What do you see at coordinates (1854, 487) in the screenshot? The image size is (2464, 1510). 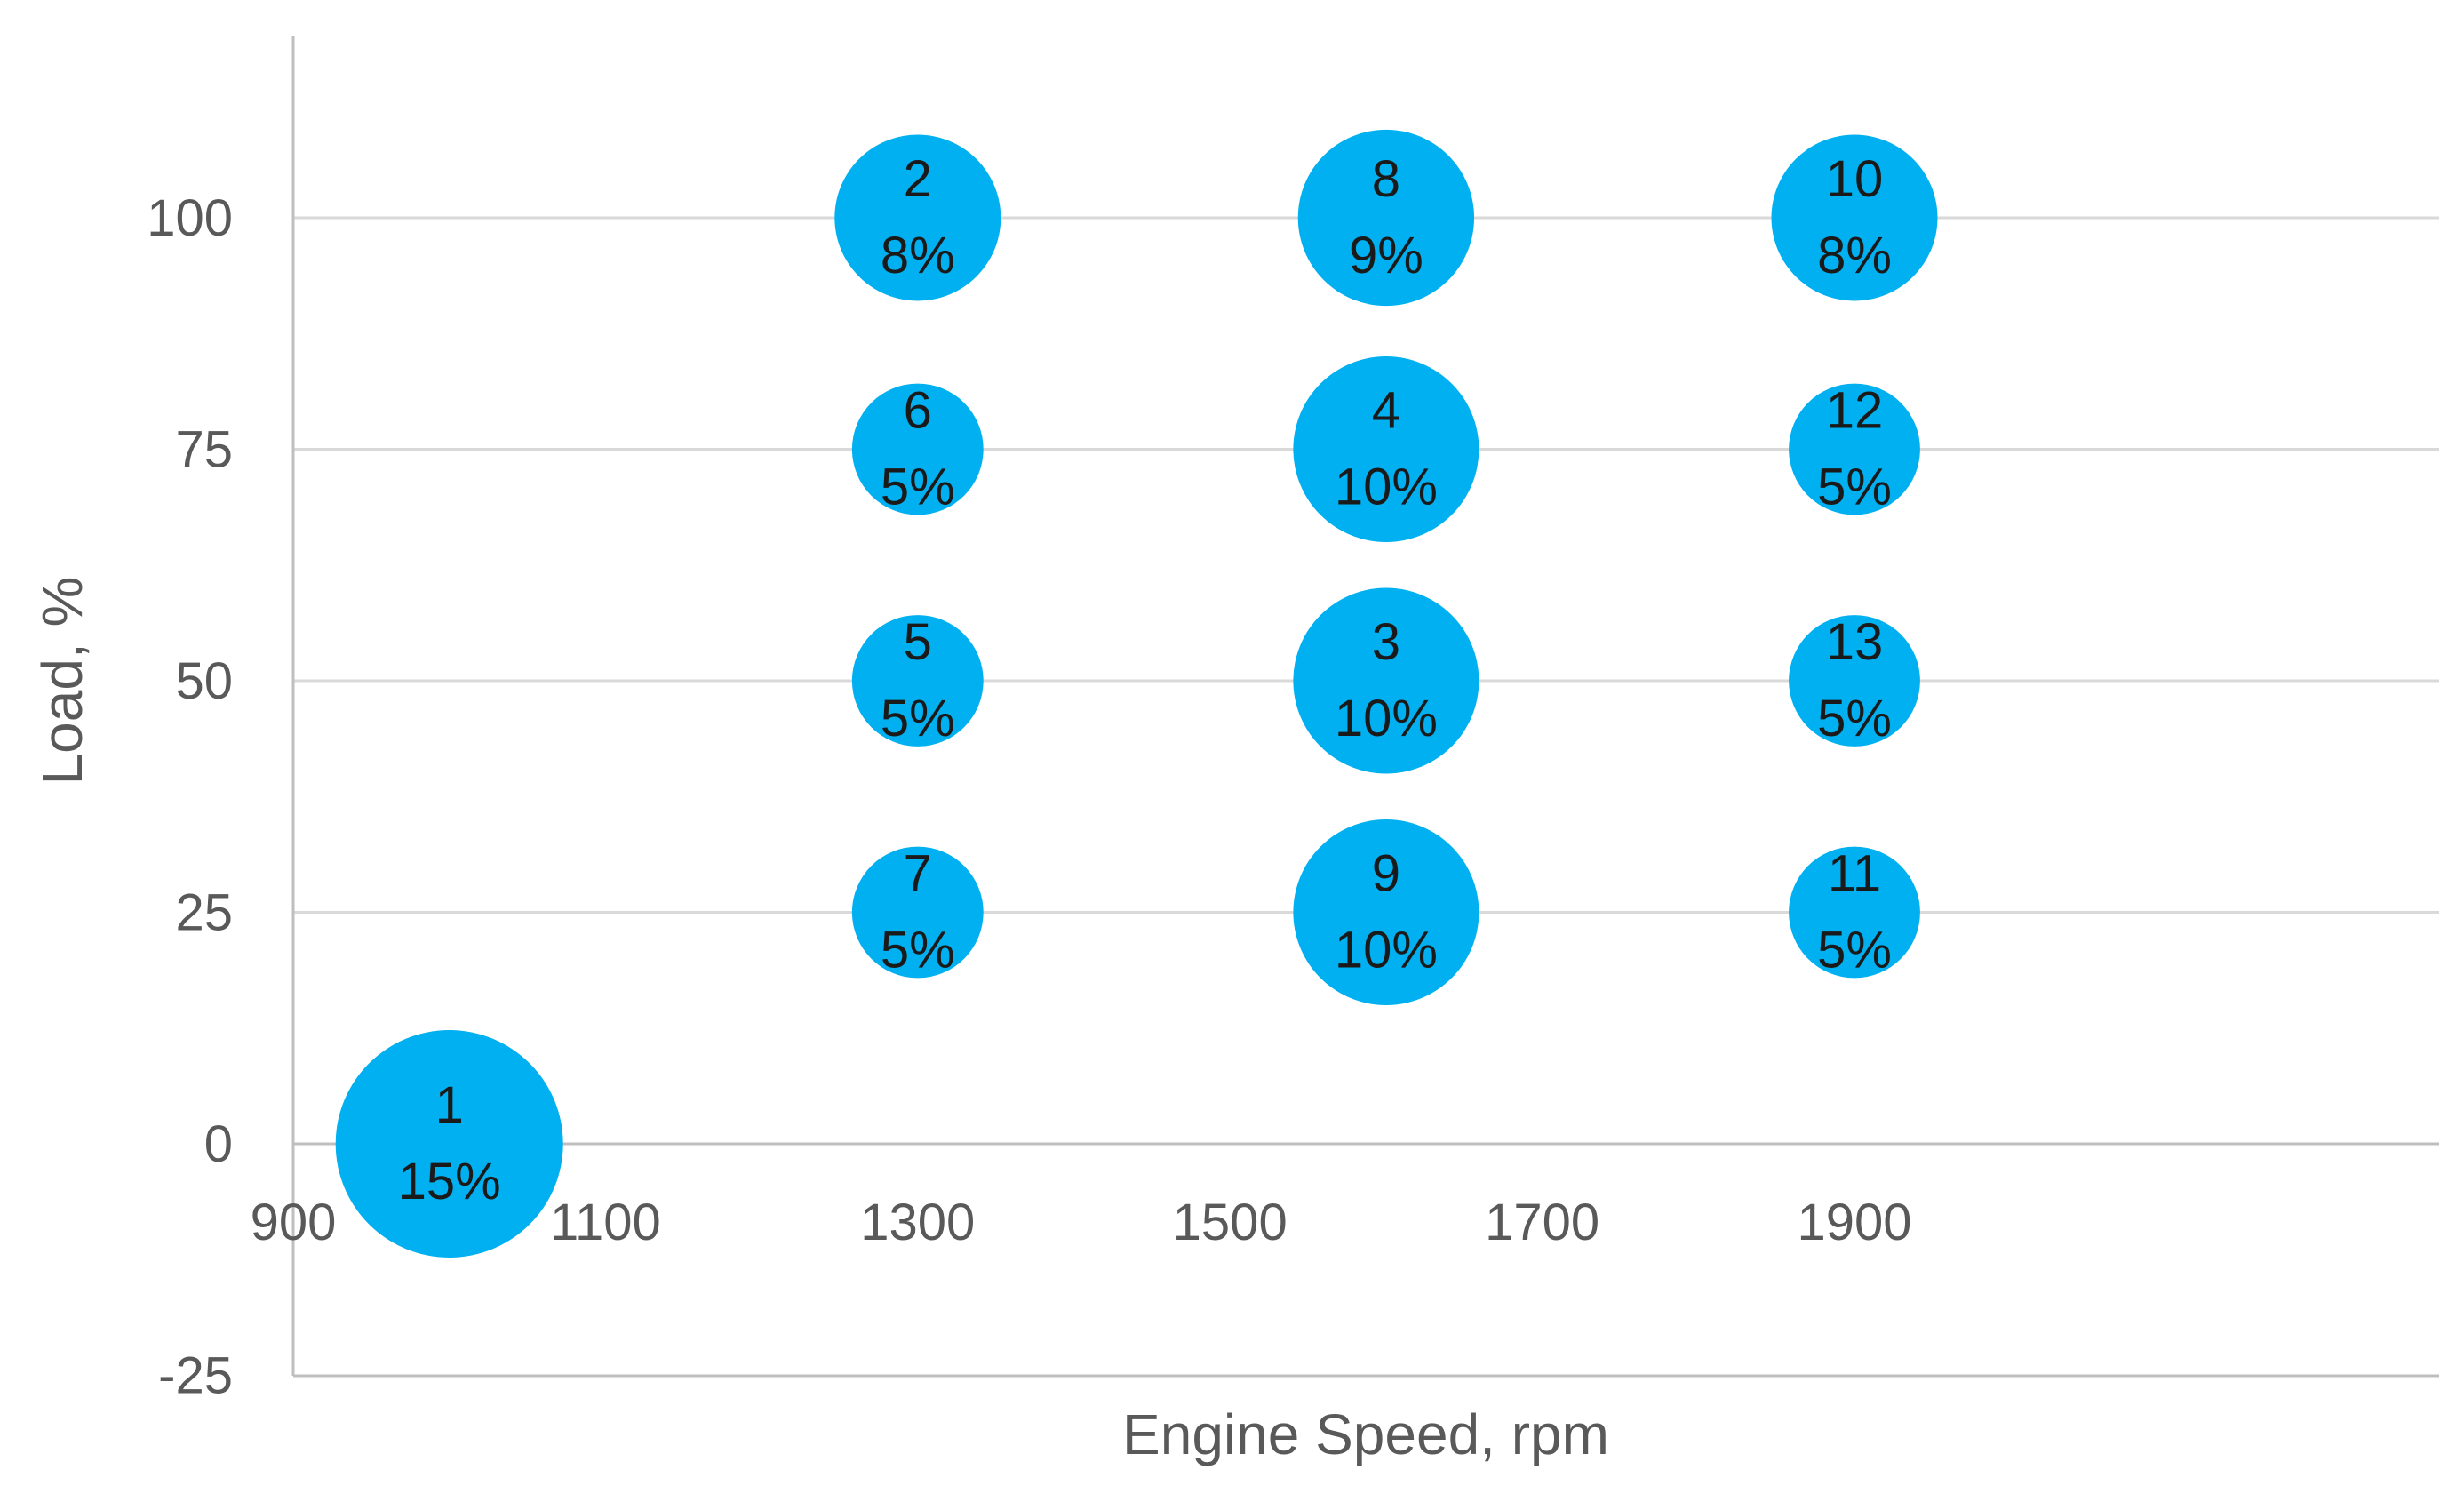 I see `bubble-pct-label-12: 5%` at bounding box center [1854, 487].